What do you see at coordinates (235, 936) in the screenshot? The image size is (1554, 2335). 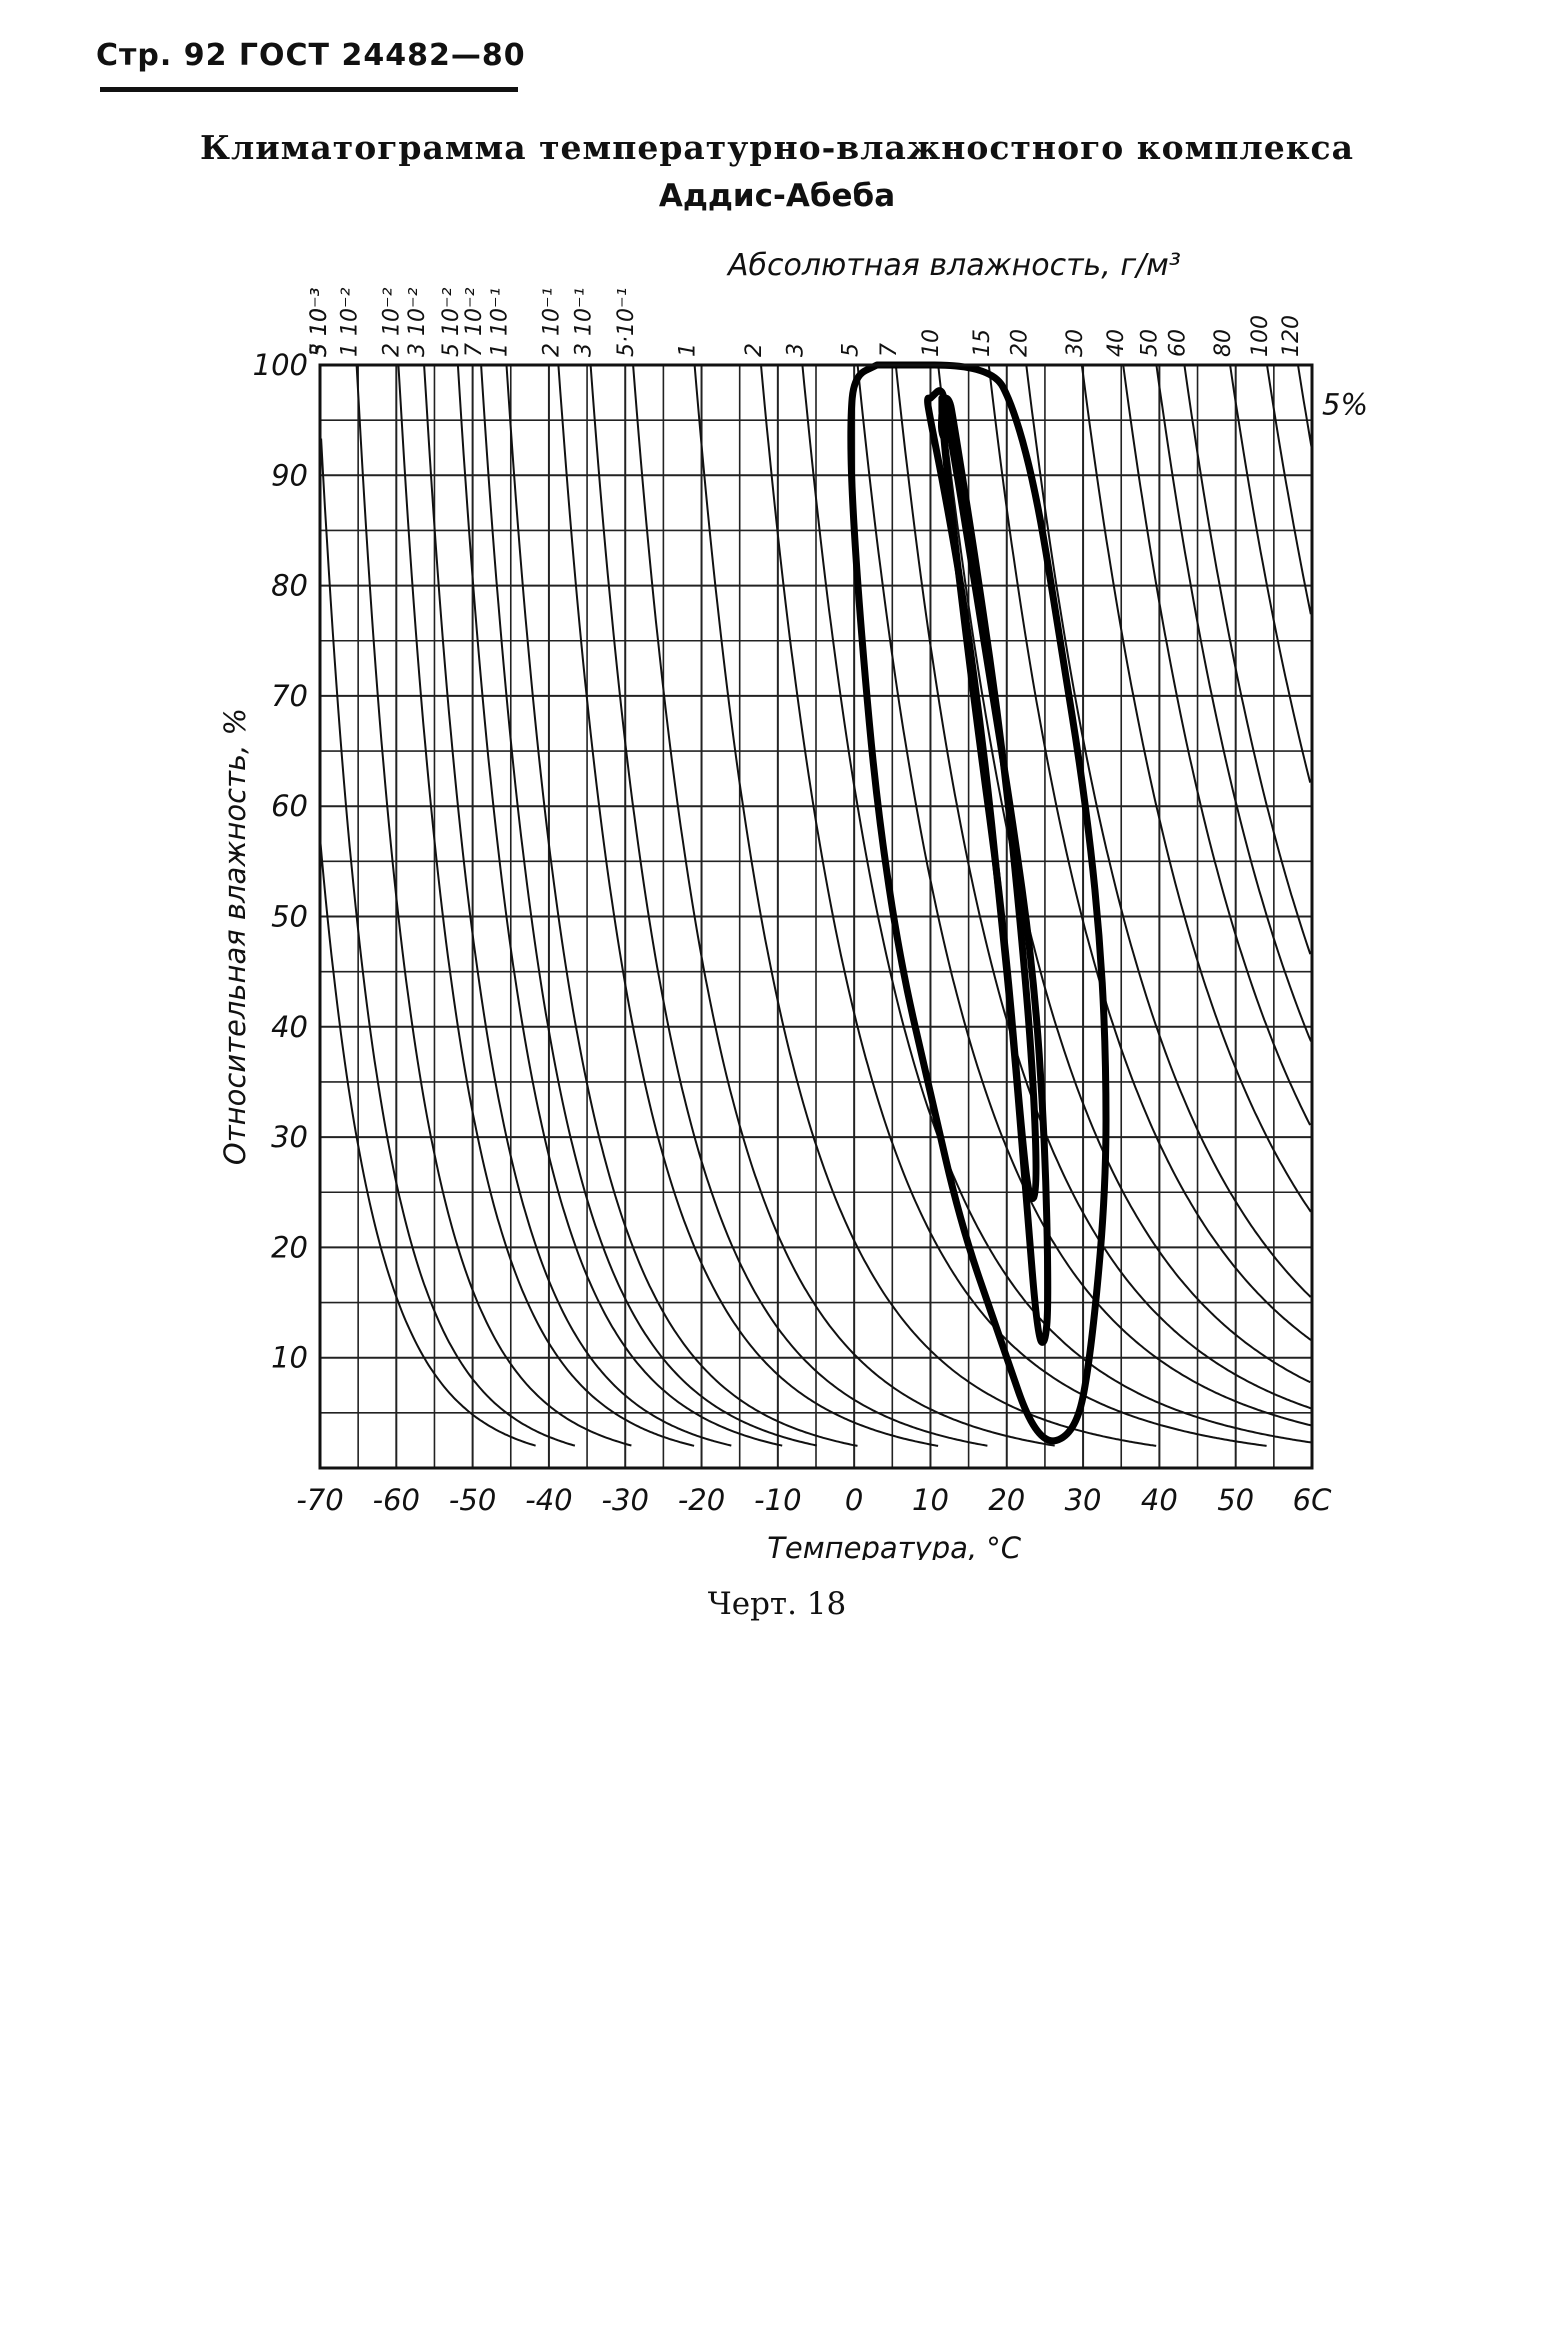 I see `y-axis-label: Относительная влажность, %` at bounding box center [235, 936].